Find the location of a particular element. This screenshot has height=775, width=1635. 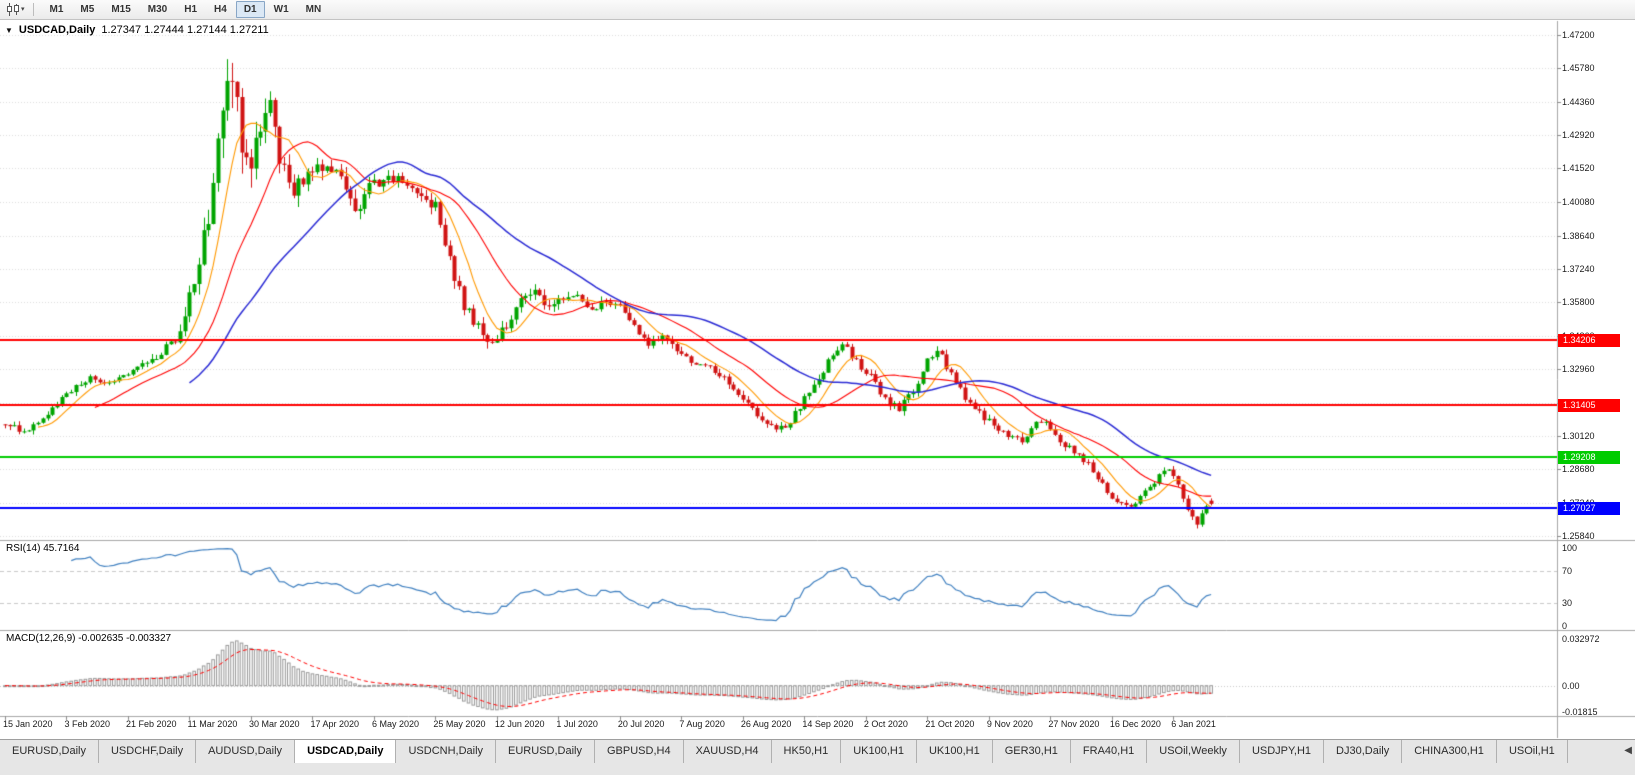

rsi-axis-label: 100 is located at coordinates (1570, 548).